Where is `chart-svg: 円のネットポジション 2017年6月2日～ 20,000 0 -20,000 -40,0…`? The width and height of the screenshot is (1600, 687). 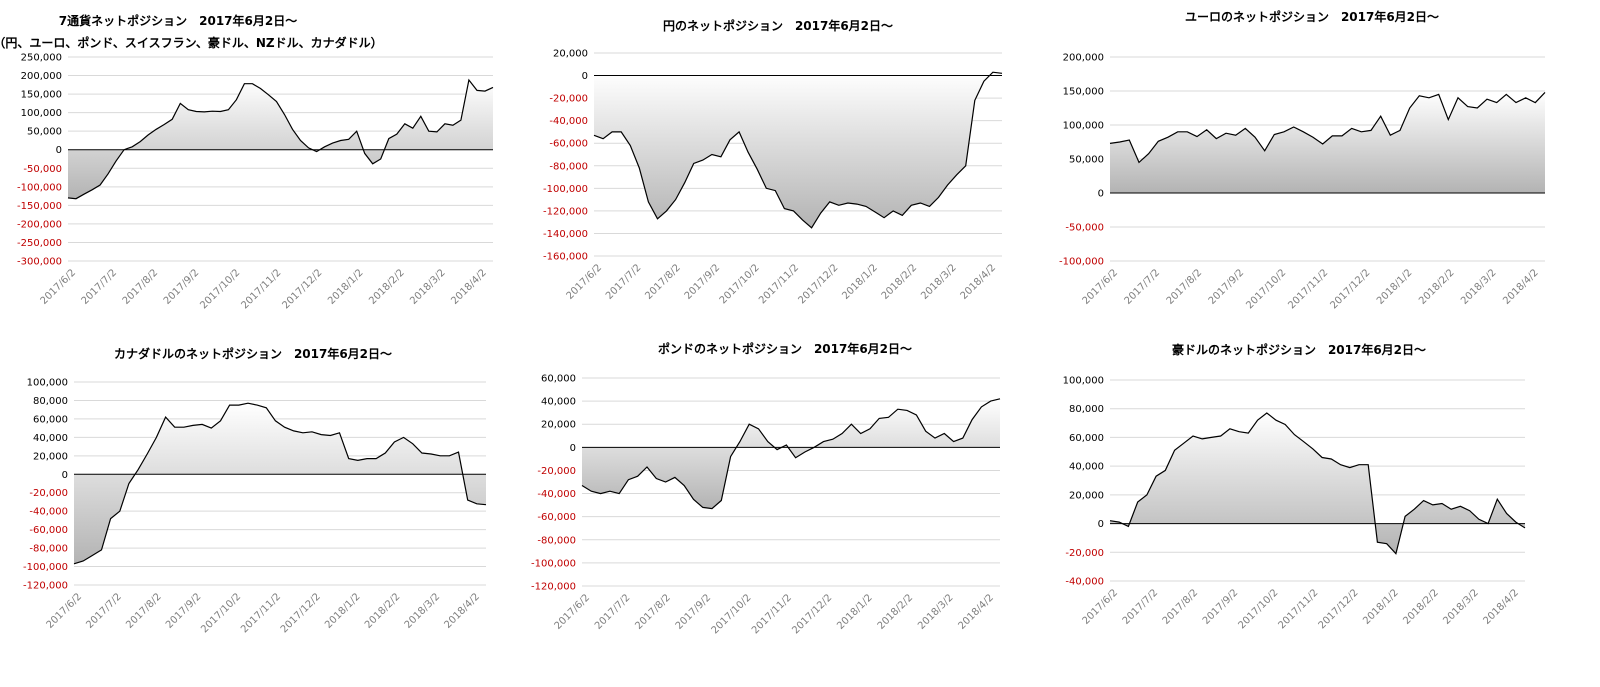 chart-svg: 円のネットポジション 2017年6月2日～ 20,000 0 -20,000 -40,0… is located at coordinates (773, 162).